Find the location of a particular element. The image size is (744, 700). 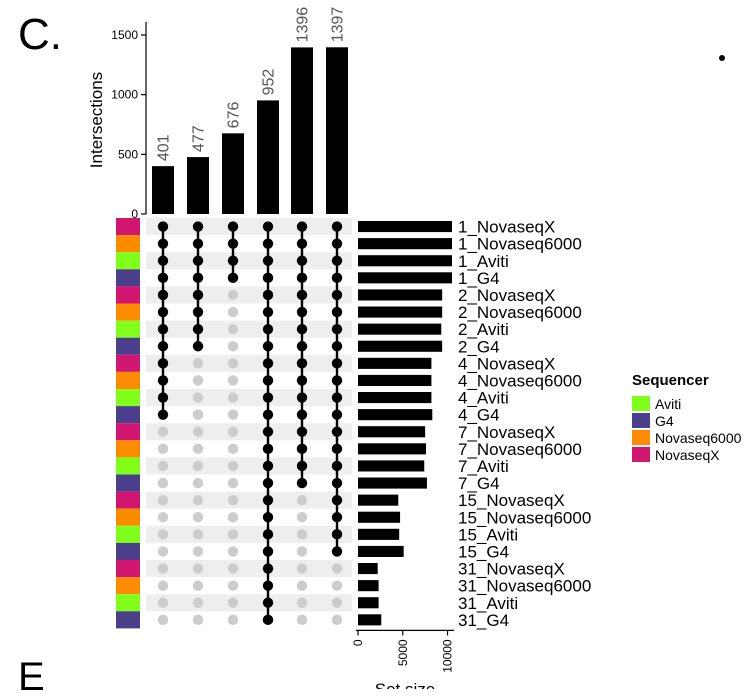

set-size-x-tick-label: 0 is located at coordinates (358, 642).